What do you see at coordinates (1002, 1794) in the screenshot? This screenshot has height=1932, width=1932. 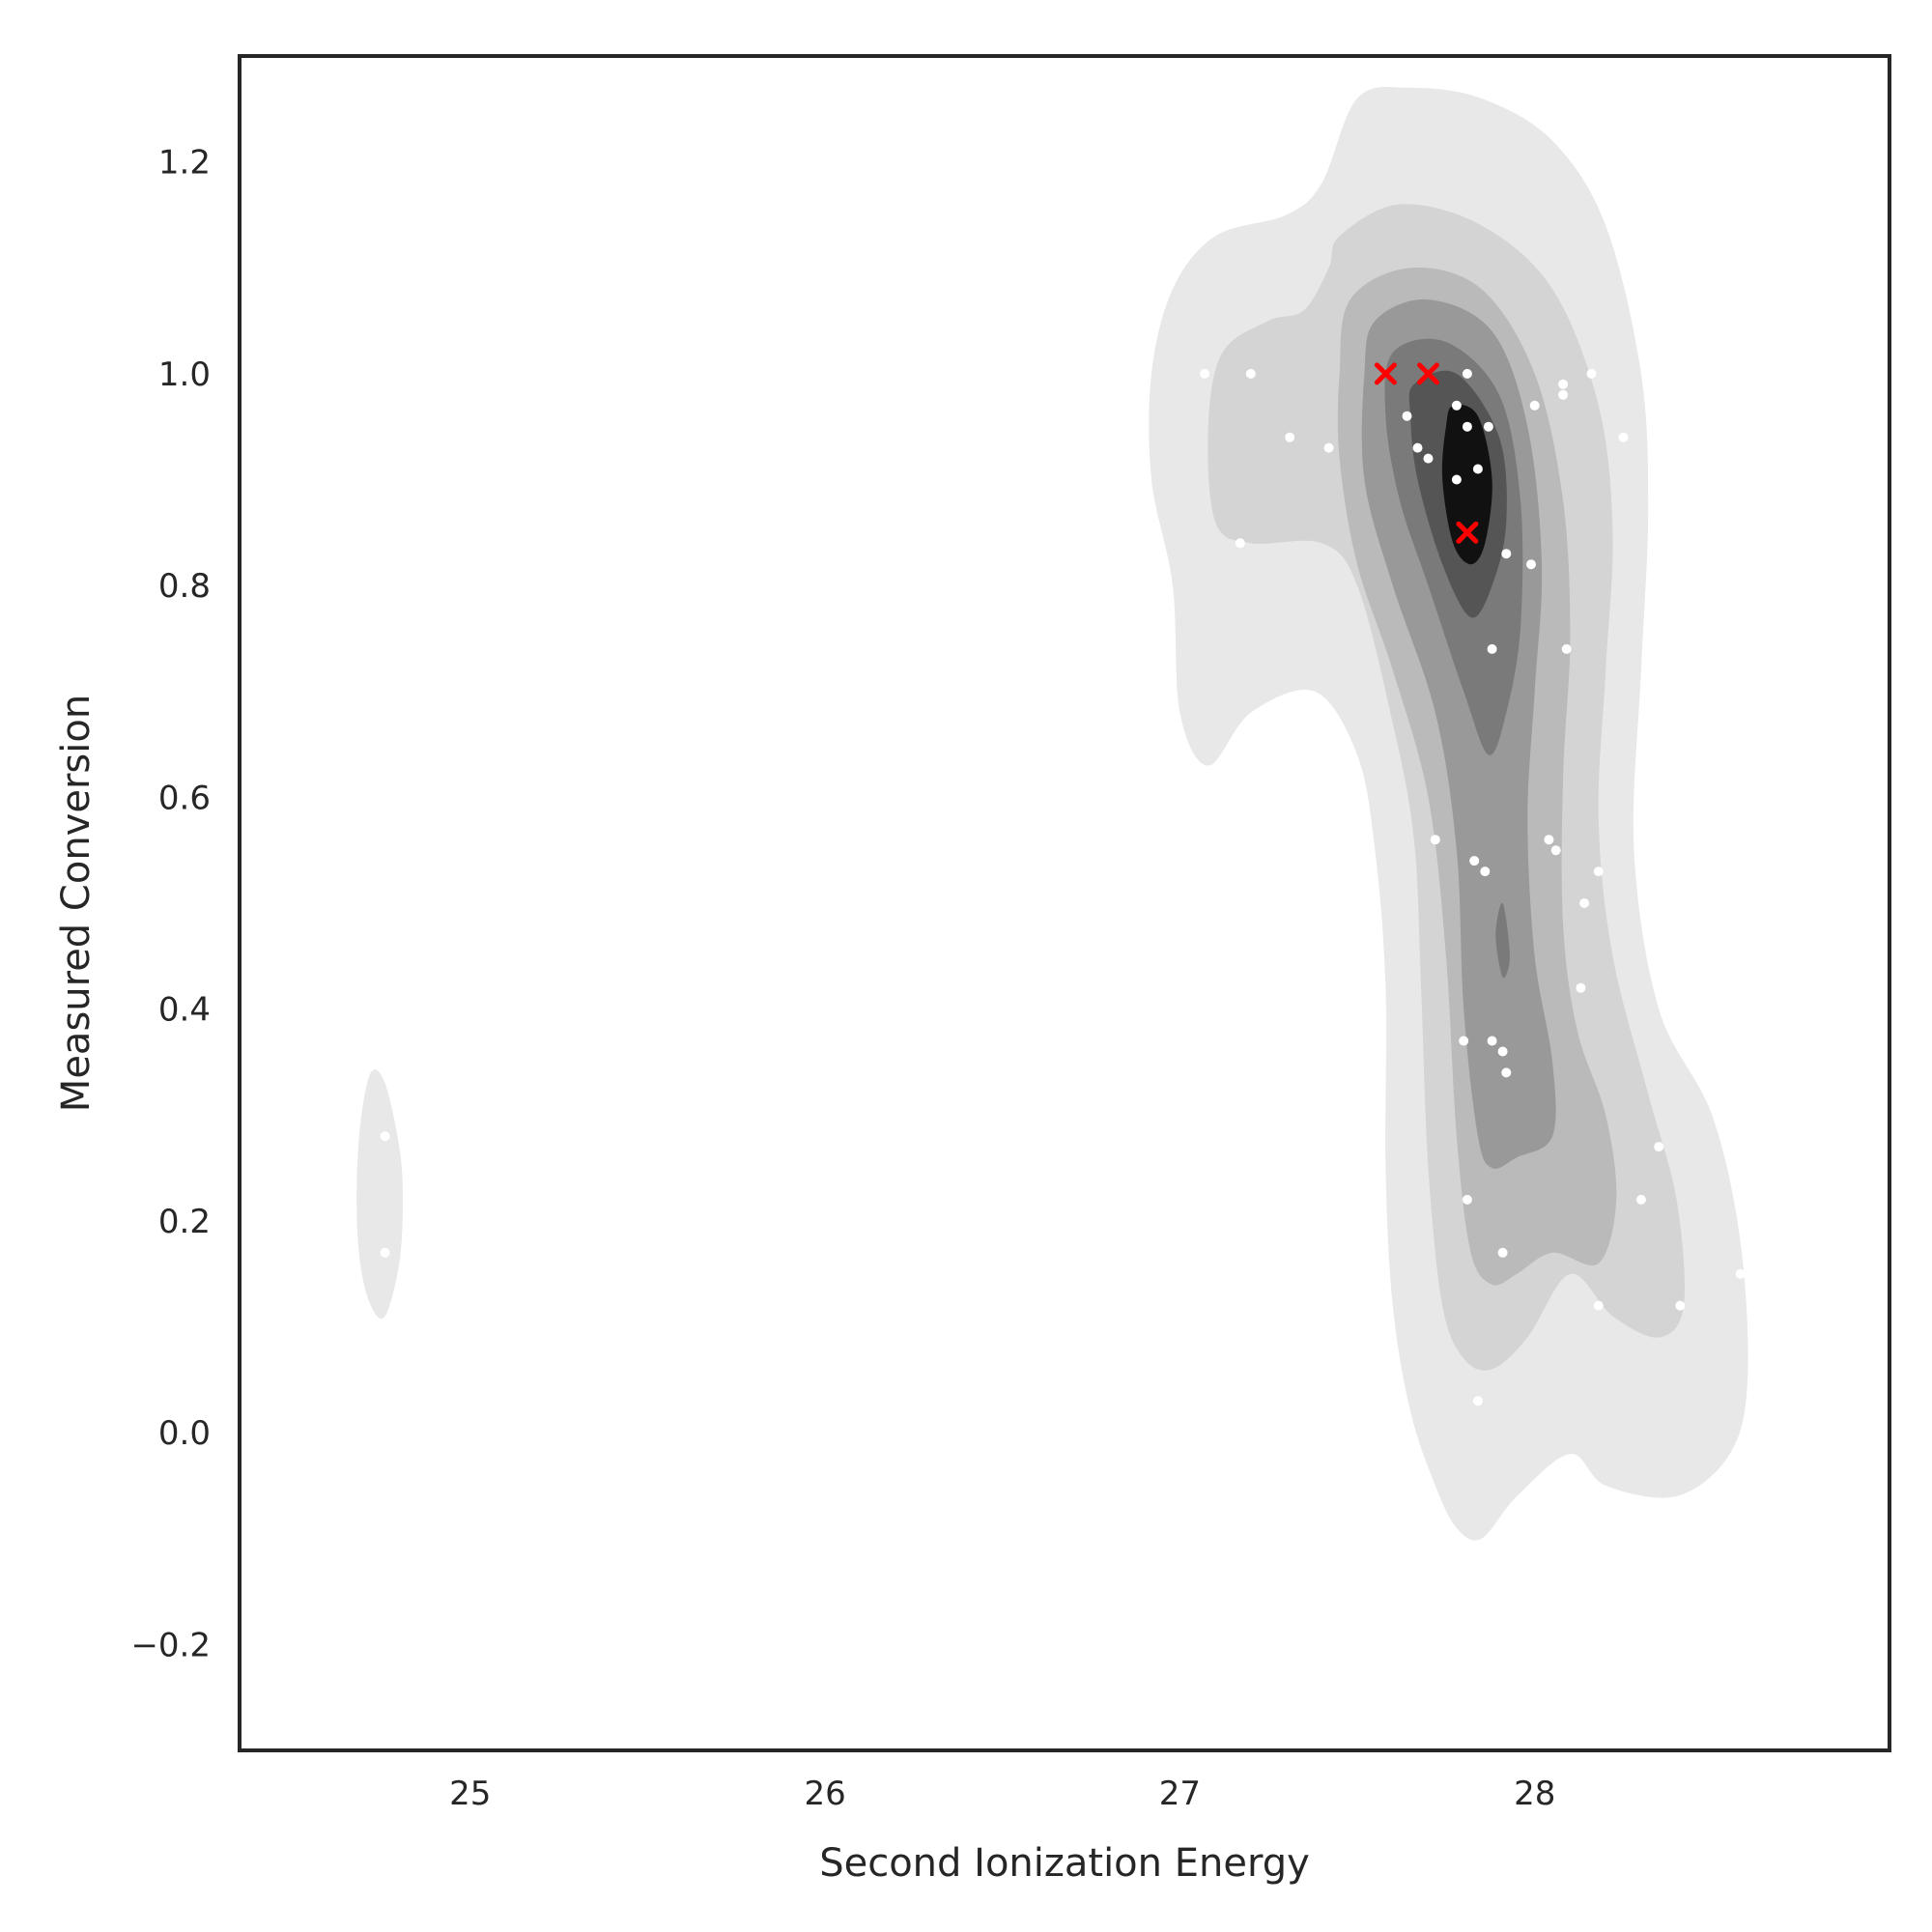 I see `x-axis-ticks: 25 26 27 28` at bounding box center [1002, 1794].